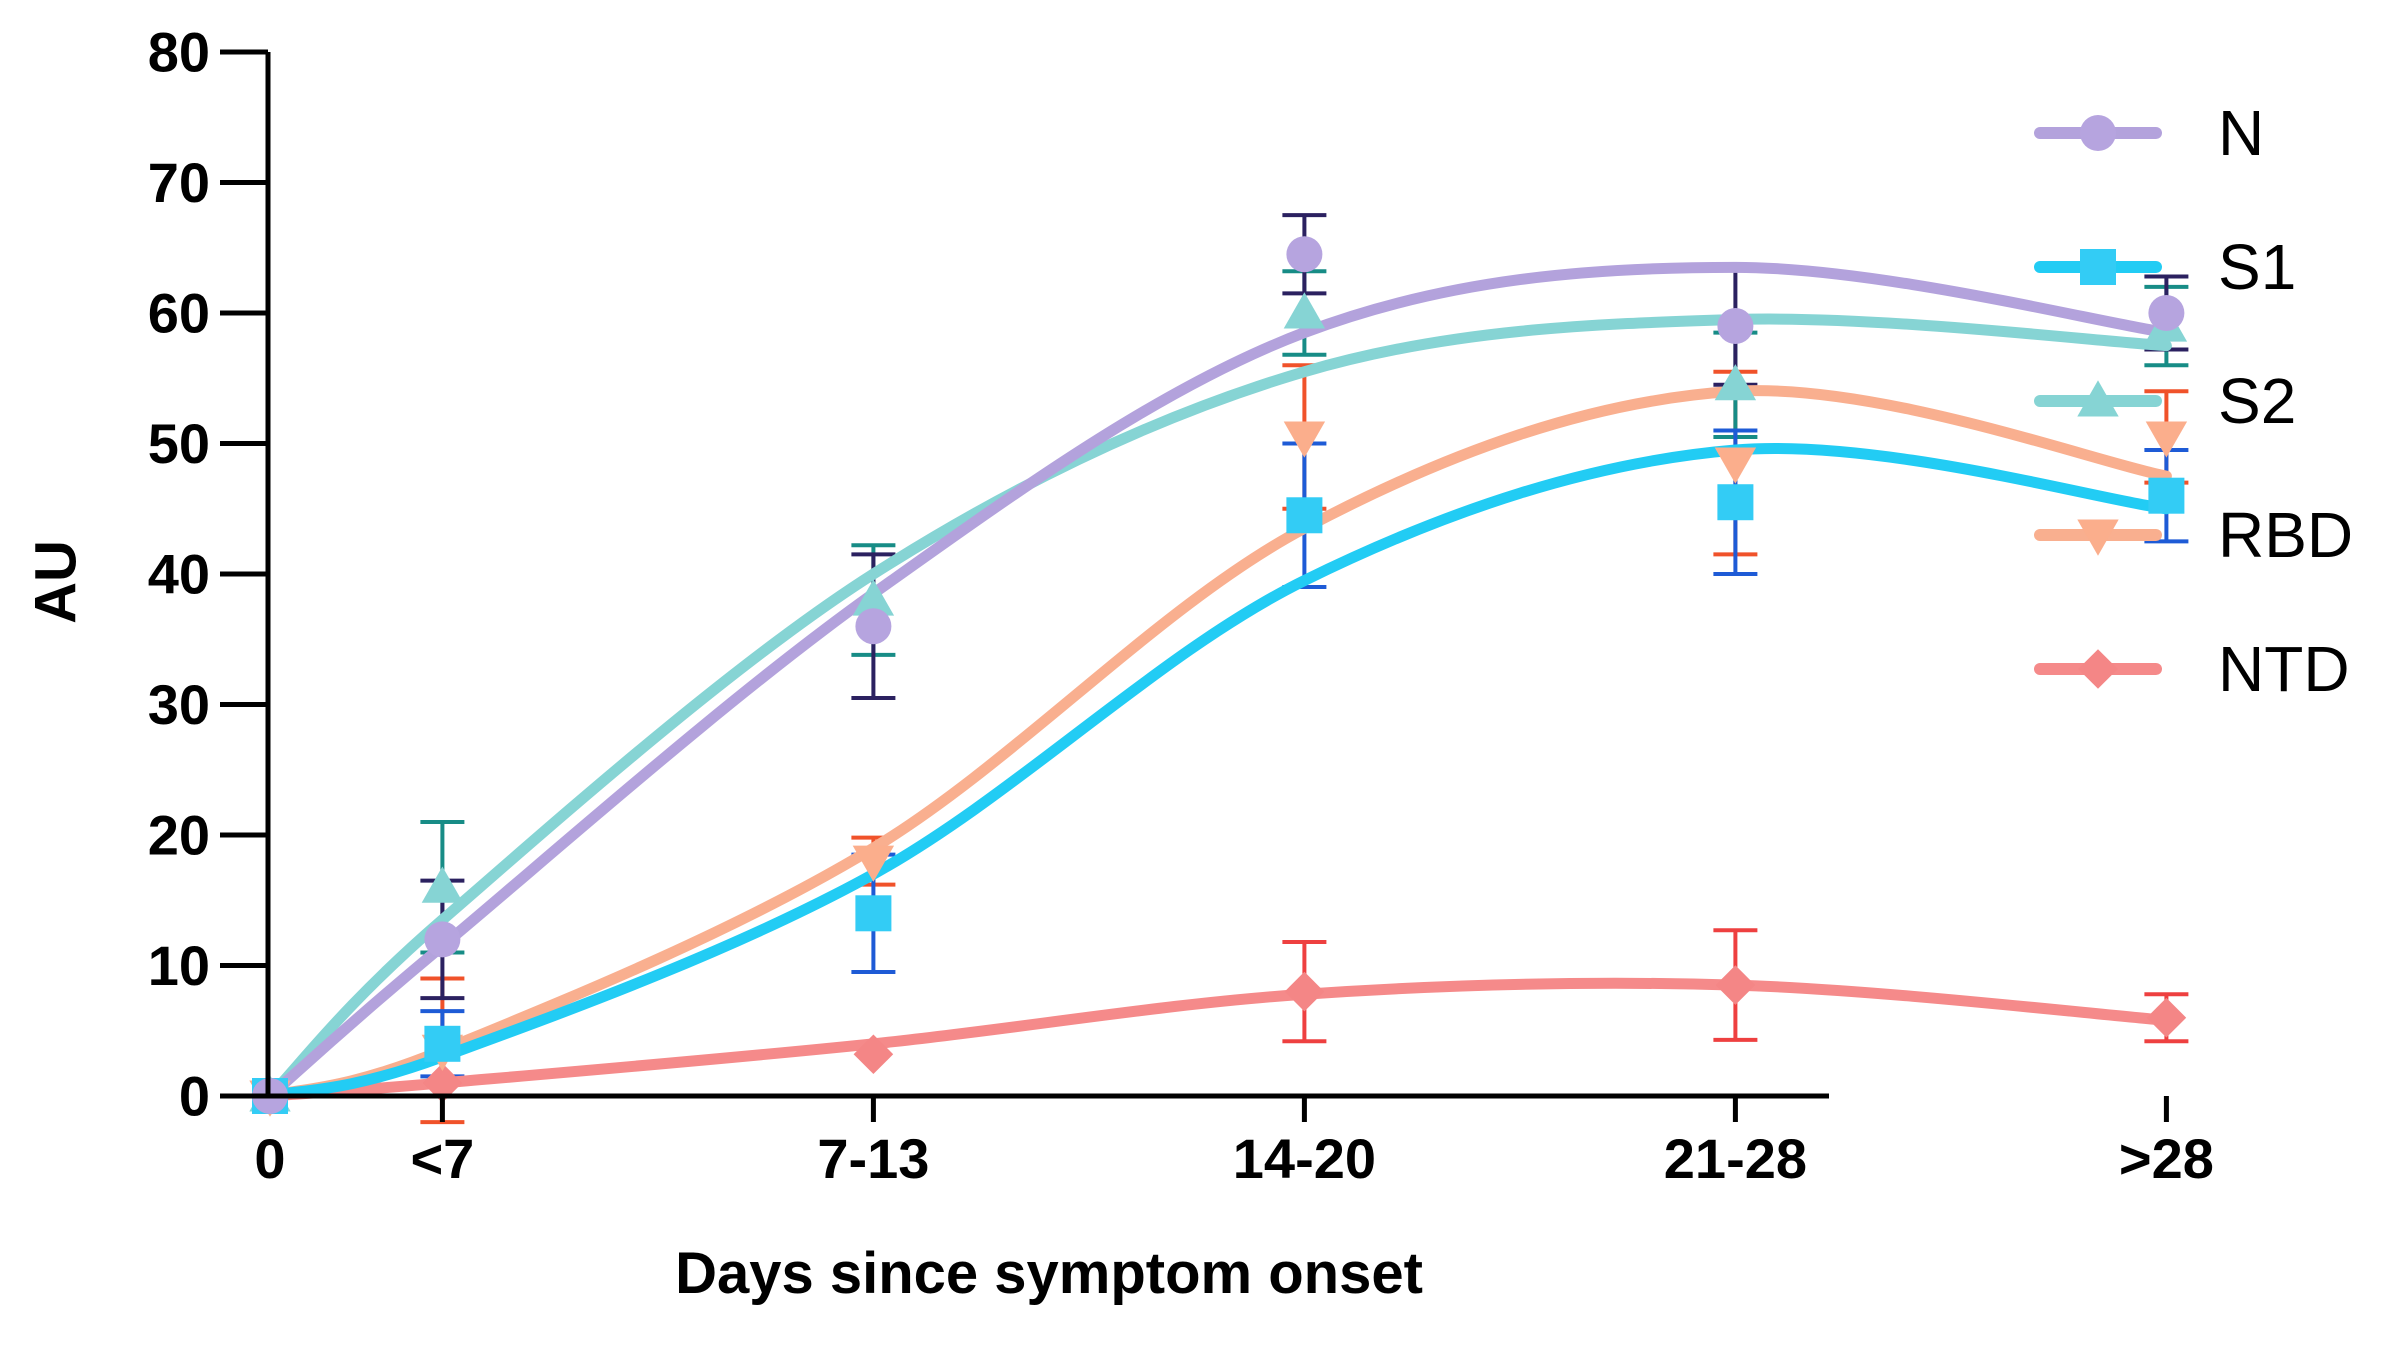 The width and height of the screenshot is (2406, 1349). What do you see at coordinates (2165, 267) in the screenshot?
I see `legend-item-s1: S1` at bounding box center [2165, 267].